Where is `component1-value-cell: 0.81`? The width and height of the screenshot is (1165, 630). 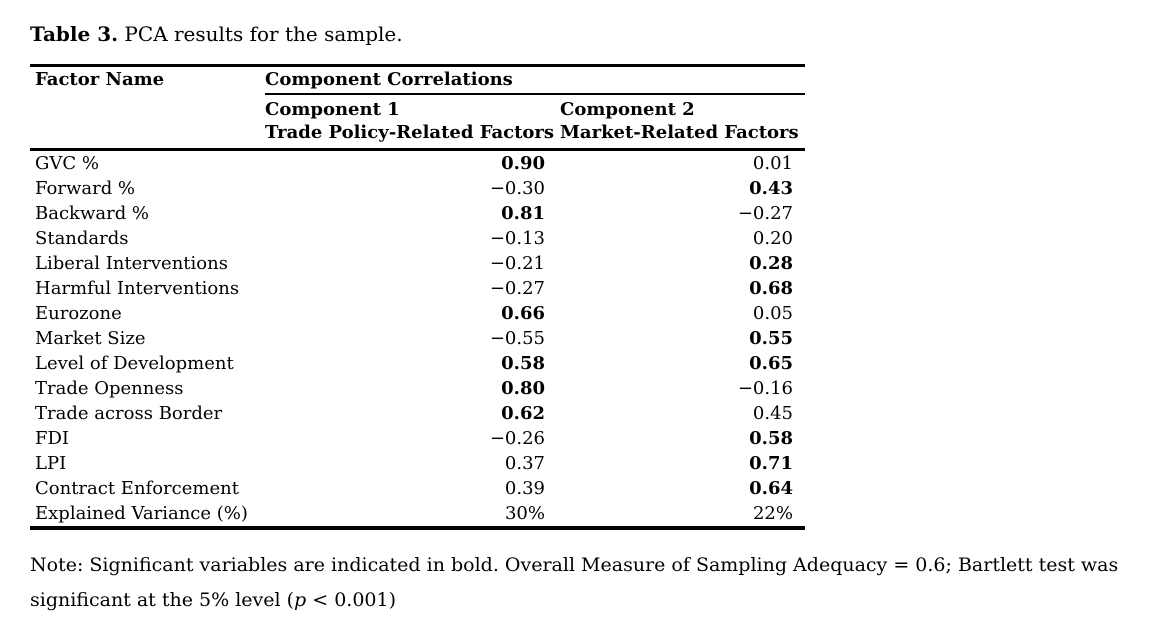
component1-value-cell: 0.81 is located at coordinates (523, 213).